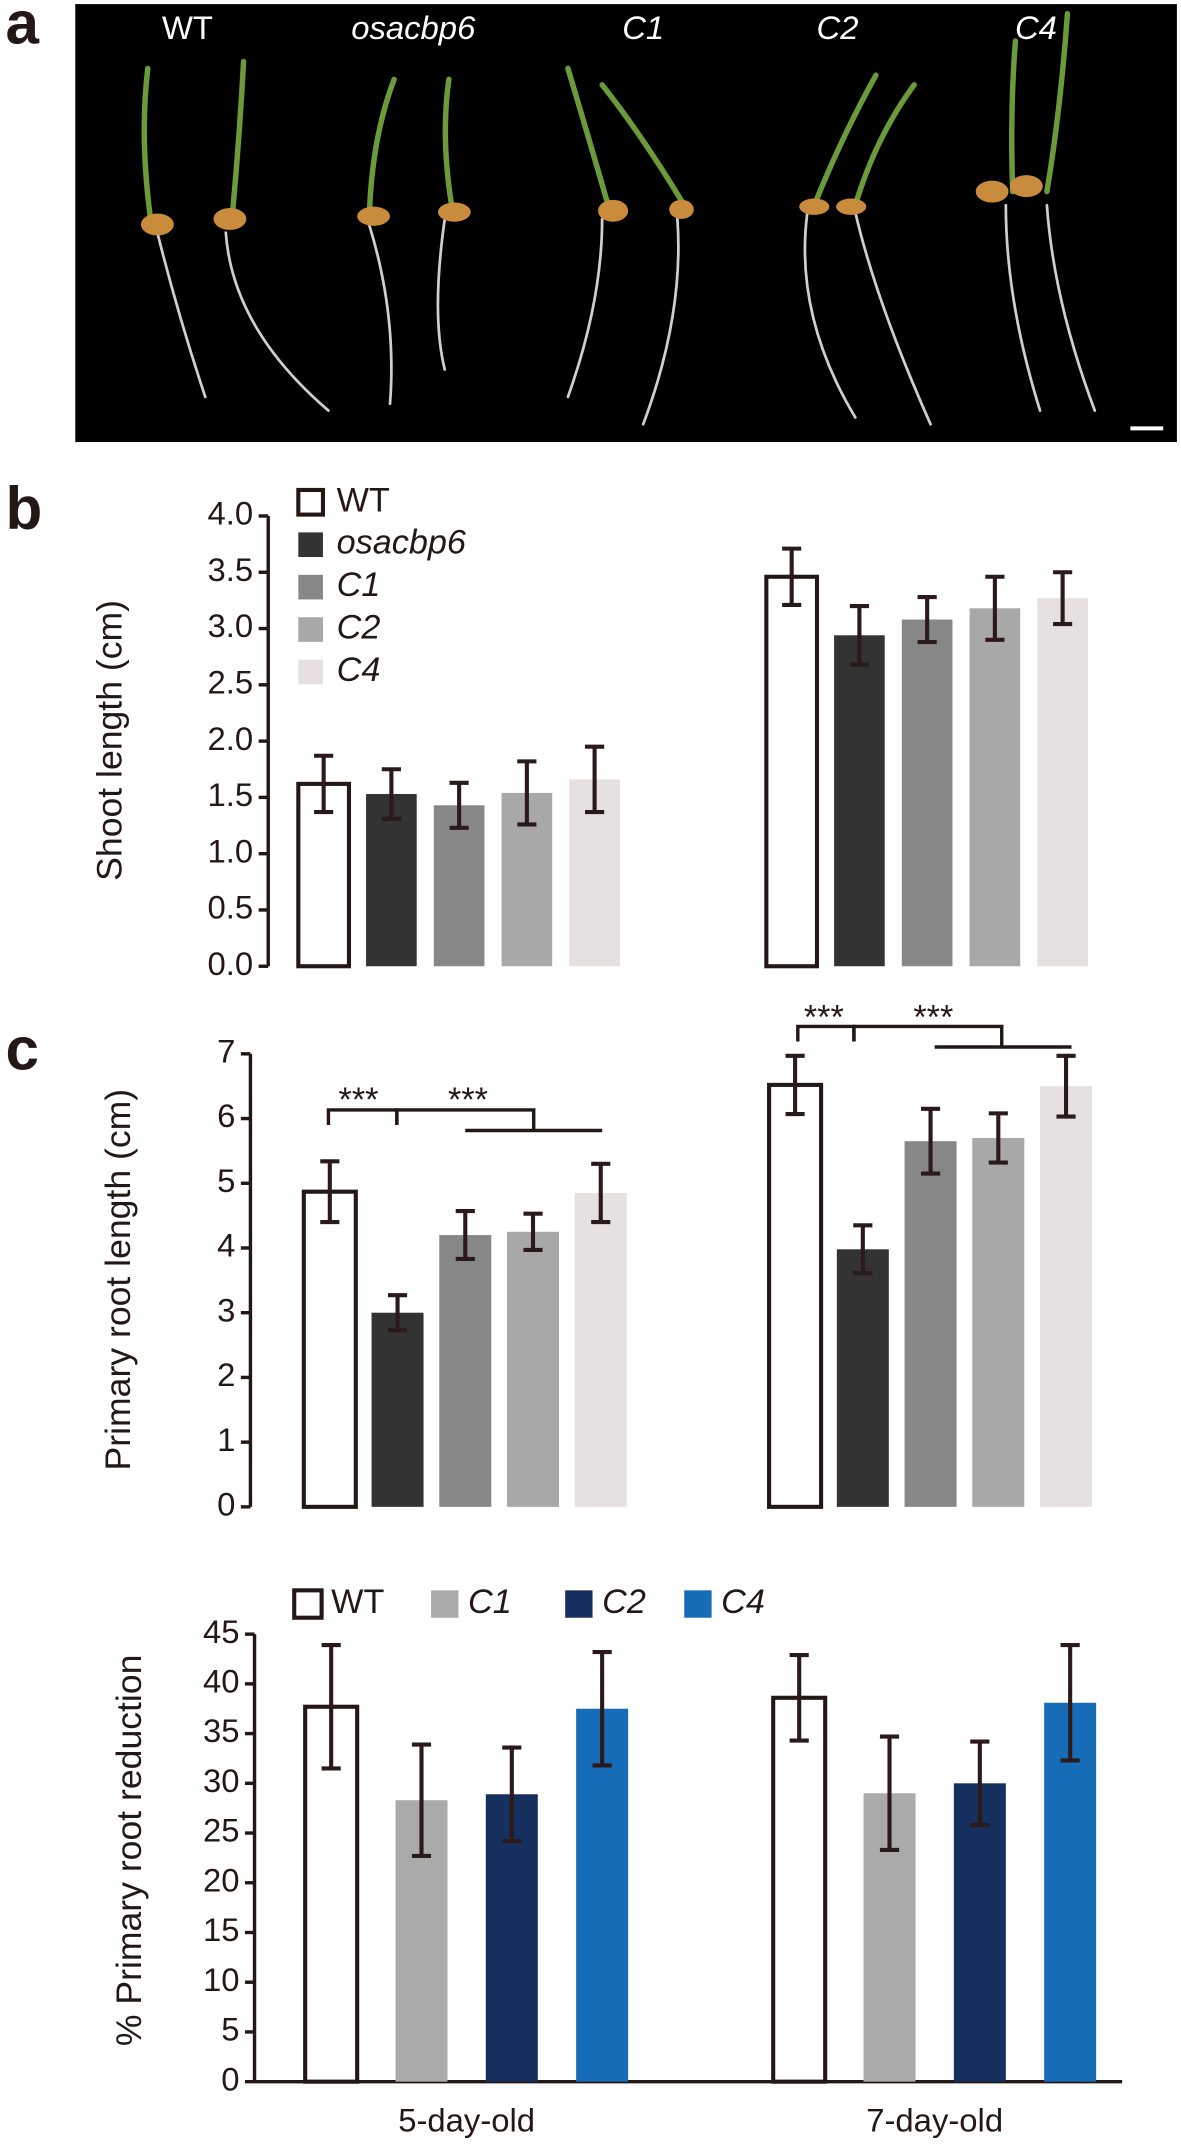 Image resolution: width=1181 pixels, height=2146 pixels. What do you see at coordinates (221, 1879) in the screenshot?
I see `y-tick-label: 20` at bounding box center [221, 1879].